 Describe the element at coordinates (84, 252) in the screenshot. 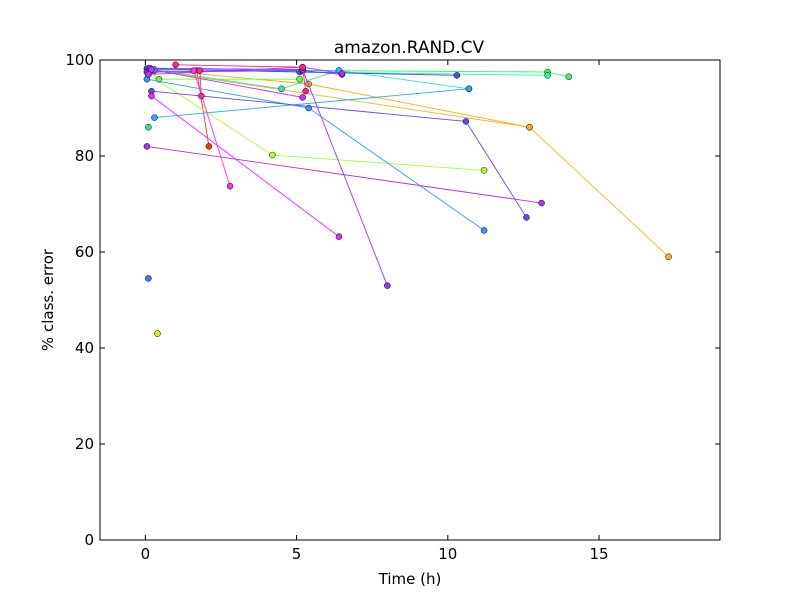

I see `y-tick-label: 60` at that location.